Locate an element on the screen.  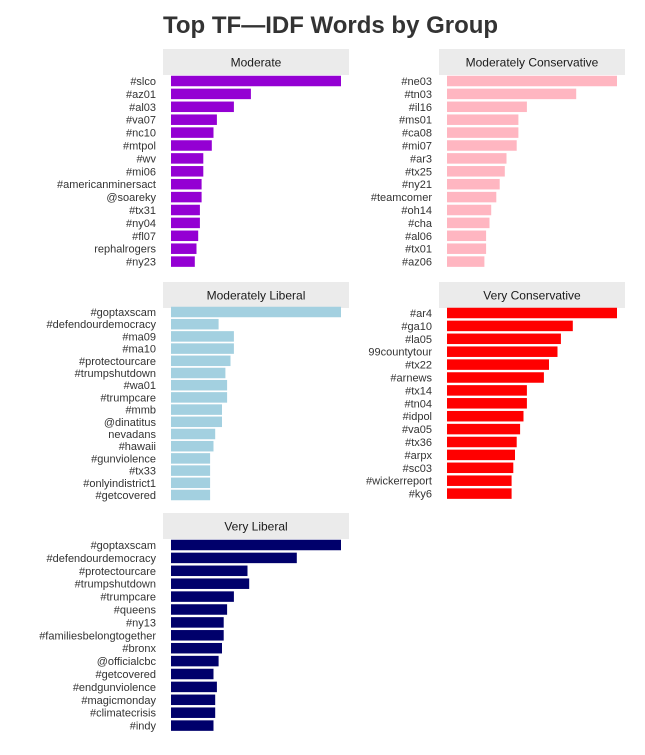
bar-moderate-wv is located at coordinates (187, 158).